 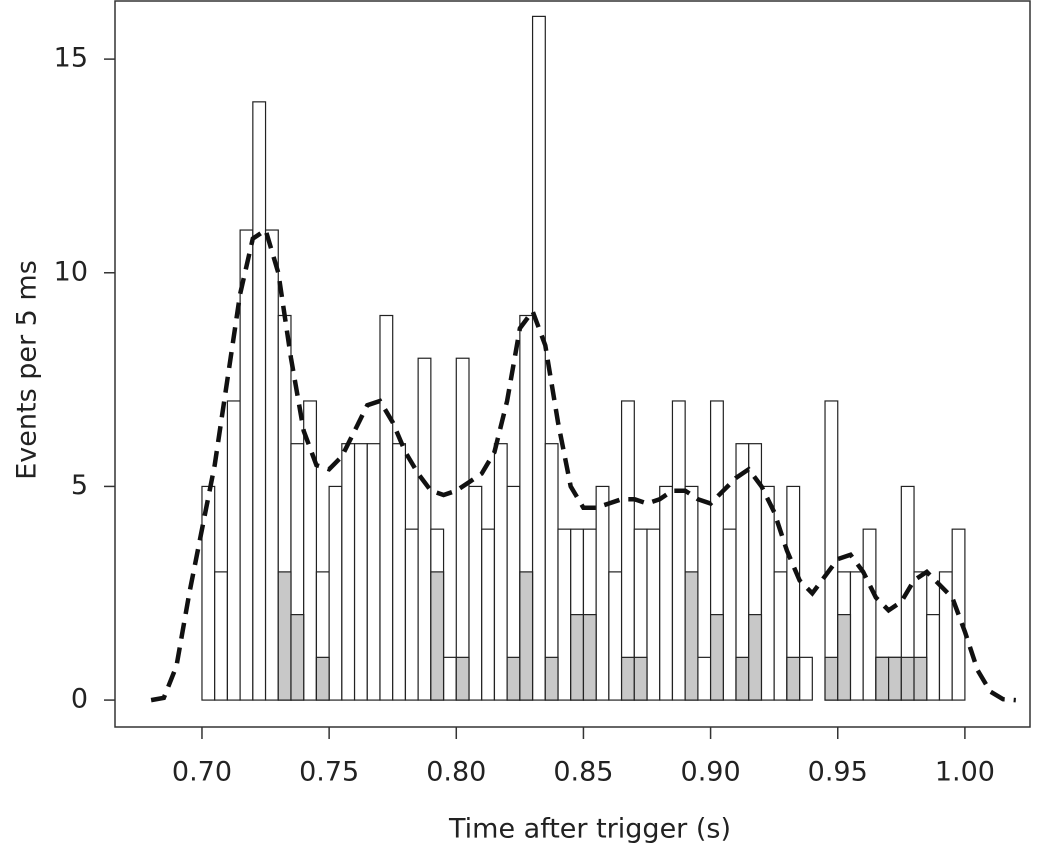 I want to click on x-tick-label: 1.00, so click(x=965, y=772).